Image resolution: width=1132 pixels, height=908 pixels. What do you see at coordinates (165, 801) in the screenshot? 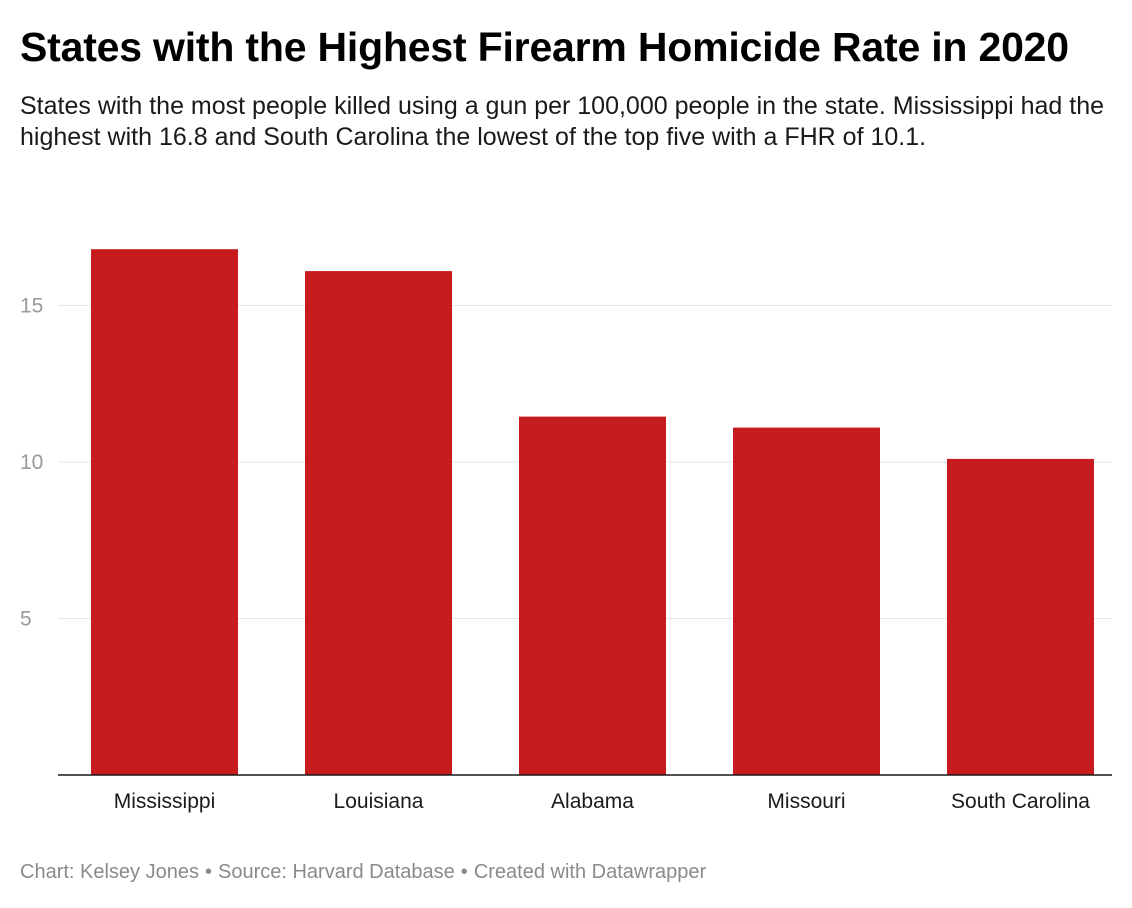
I see `x-category-label: Mississippi` at bounding box center [165, 801].